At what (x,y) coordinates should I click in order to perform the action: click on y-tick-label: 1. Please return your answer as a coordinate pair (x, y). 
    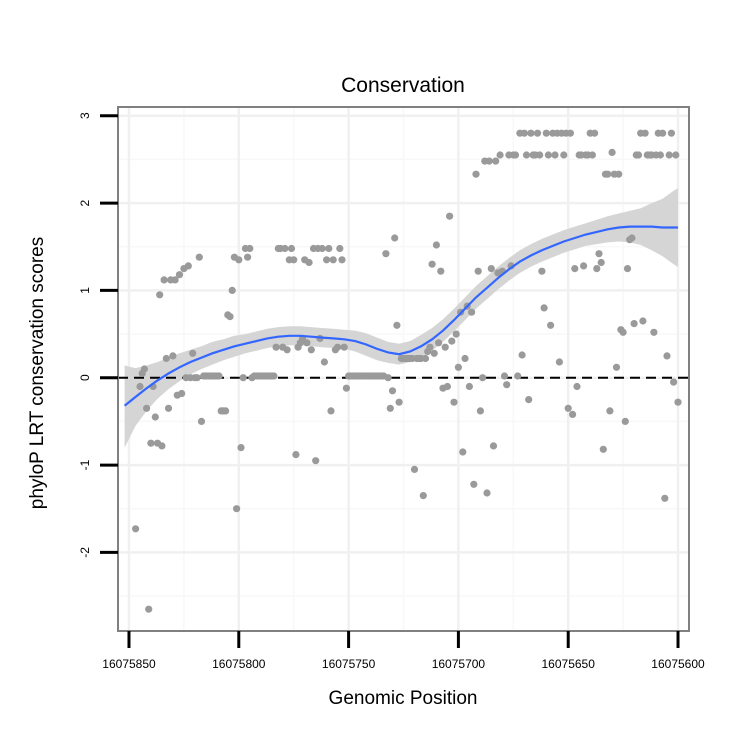
    Looking at the image, I should click on (85, 290).